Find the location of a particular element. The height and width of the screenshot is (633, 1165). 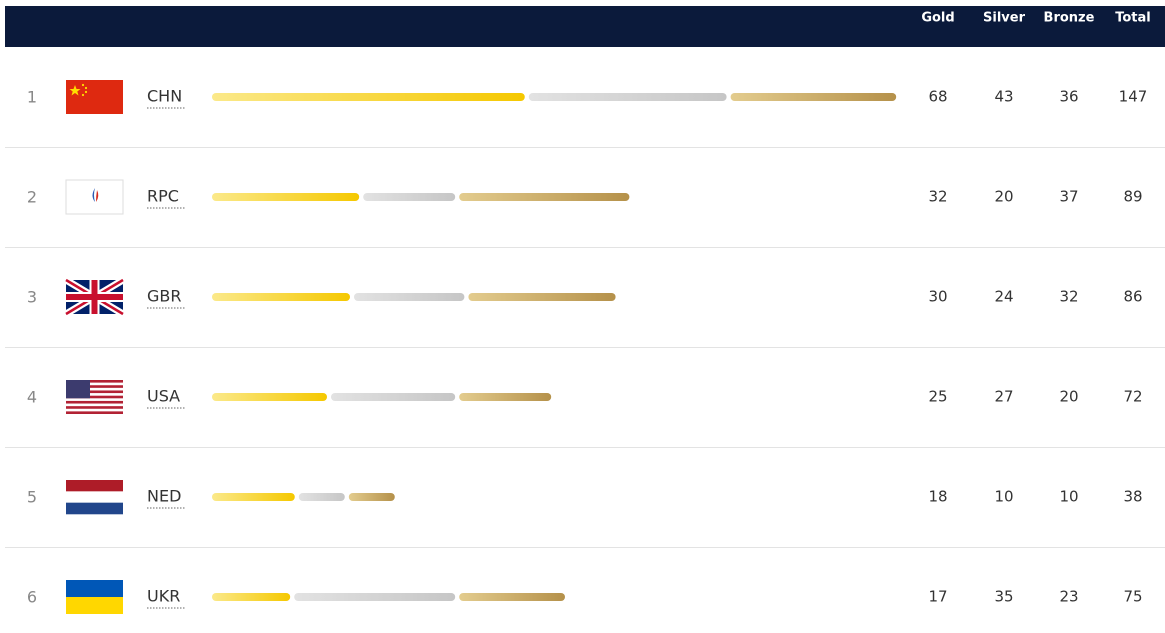

country-code: RPC is located at coordinates (163, 196).